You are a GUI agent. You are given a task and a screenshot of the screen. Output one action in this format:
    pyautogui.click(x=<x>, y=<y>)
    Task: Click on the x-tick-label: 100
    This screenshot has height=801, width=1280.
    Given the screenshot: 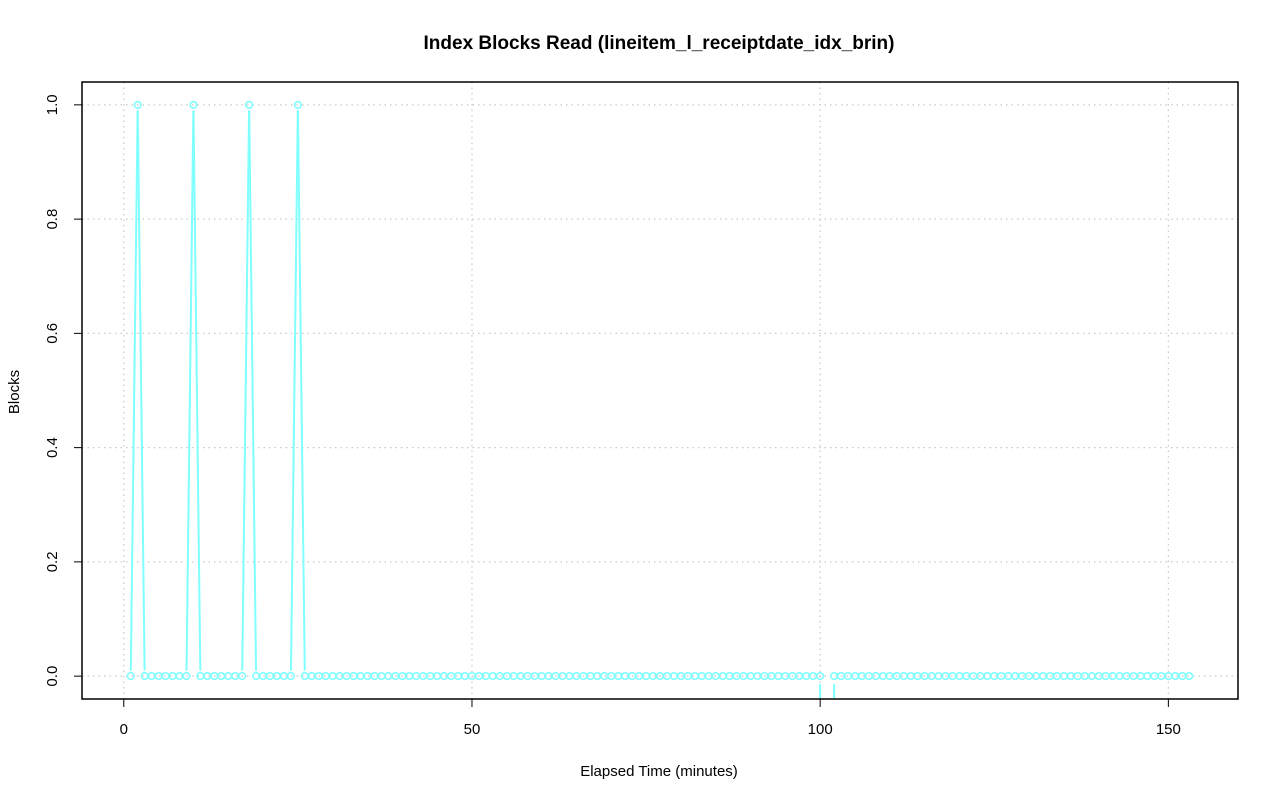 What is the action you would take?
    pyautogui.click(x=820, y=729)
    